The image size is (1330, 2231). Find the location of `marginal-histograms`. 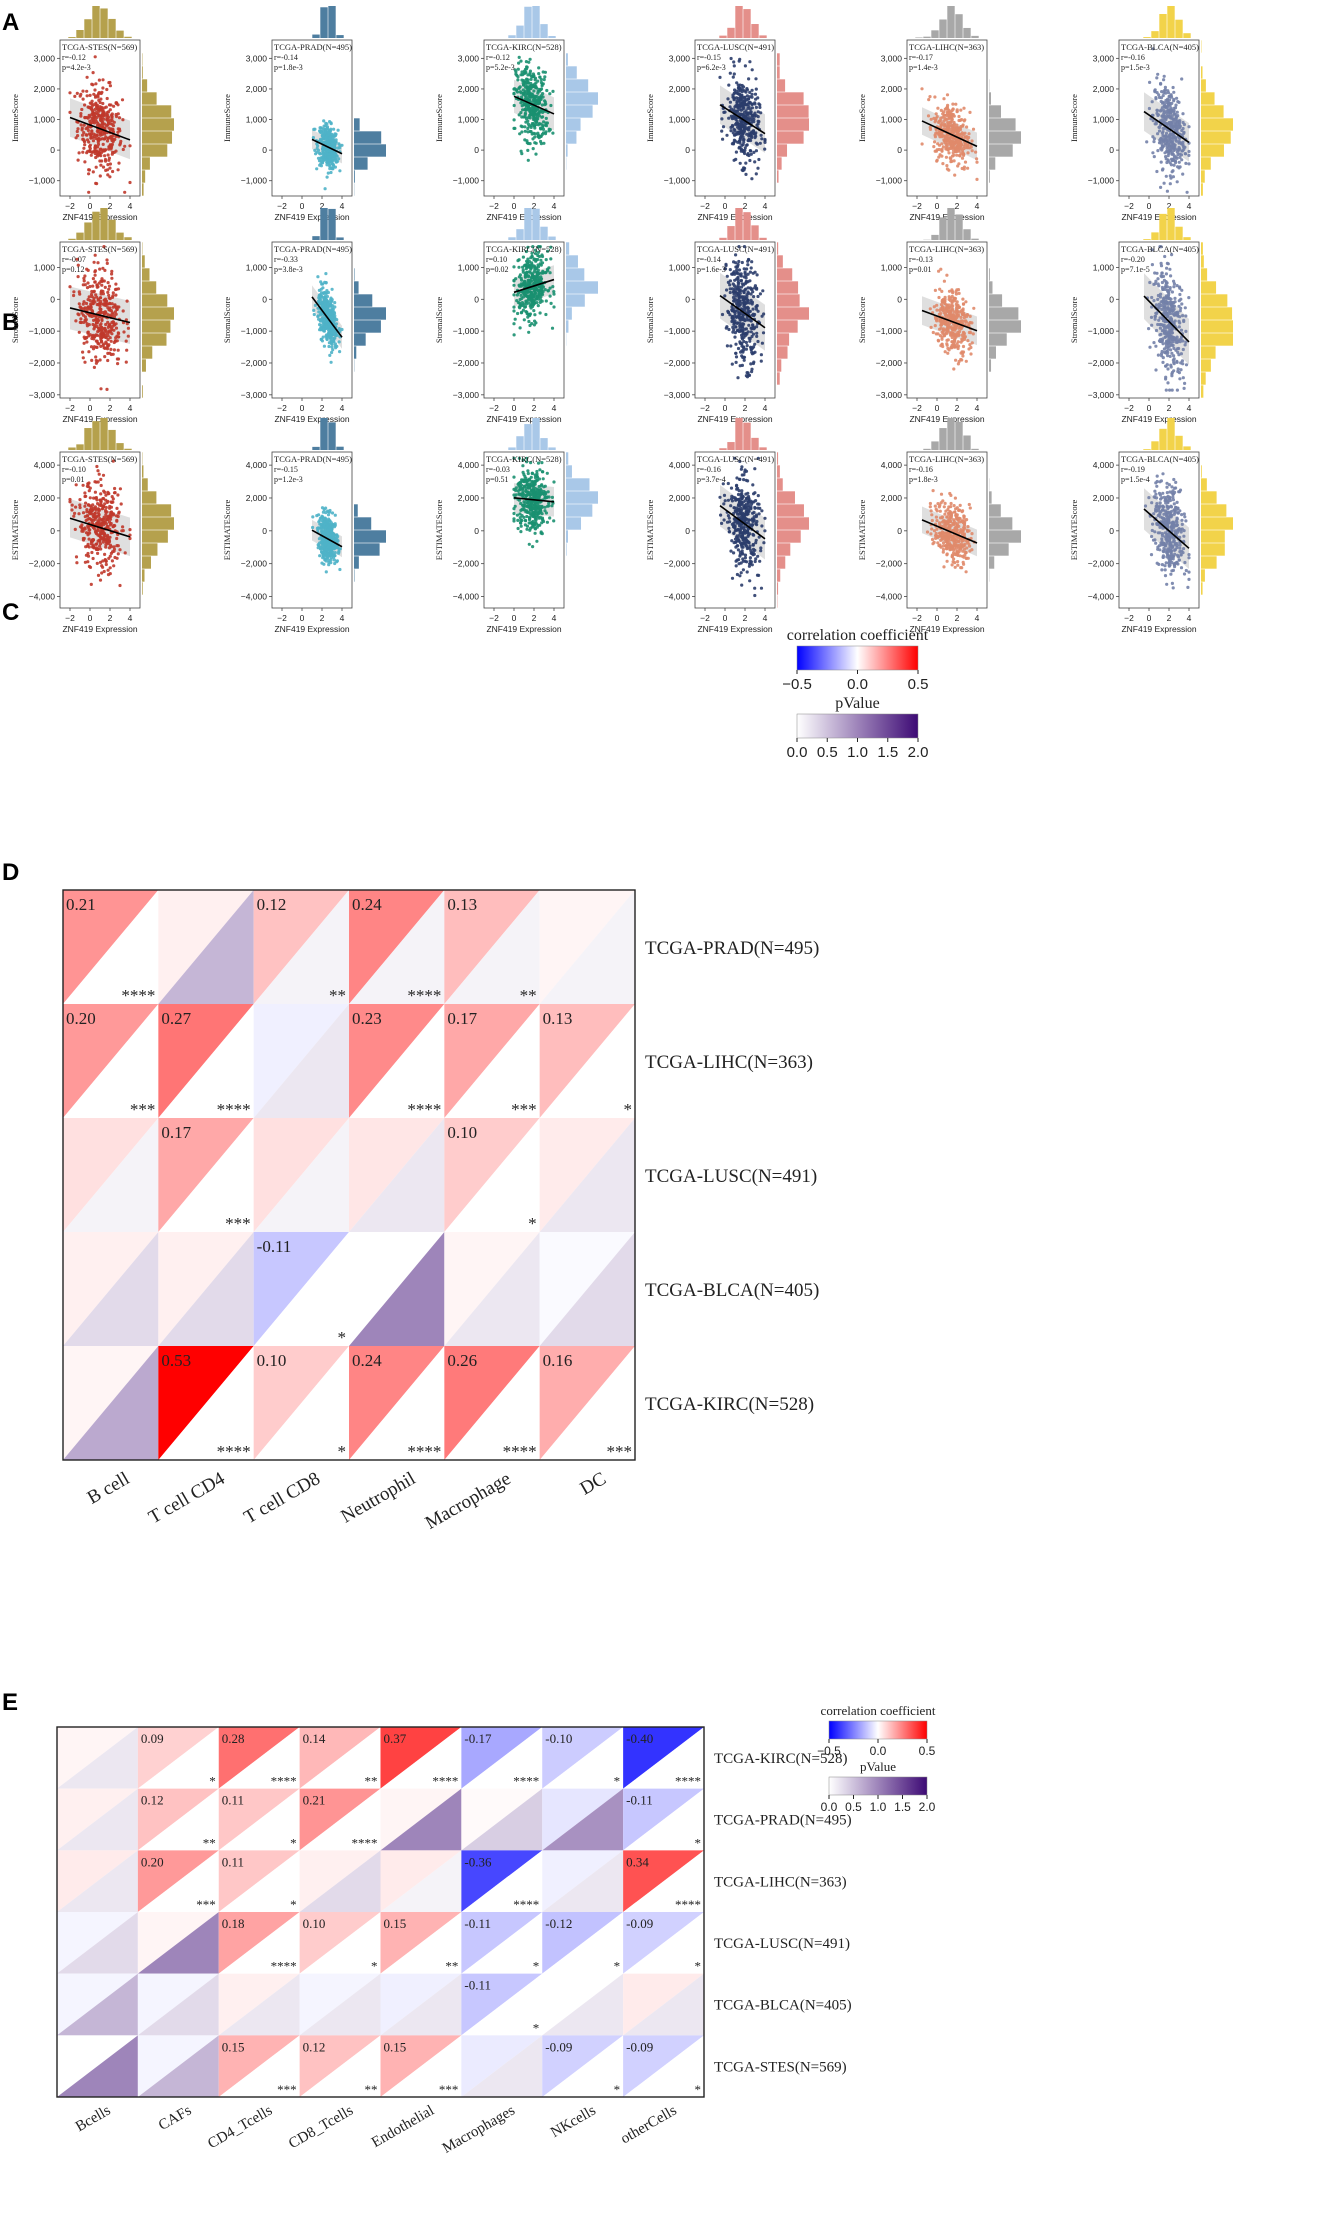

marginal-histograms is located at coordinates (121, 303).